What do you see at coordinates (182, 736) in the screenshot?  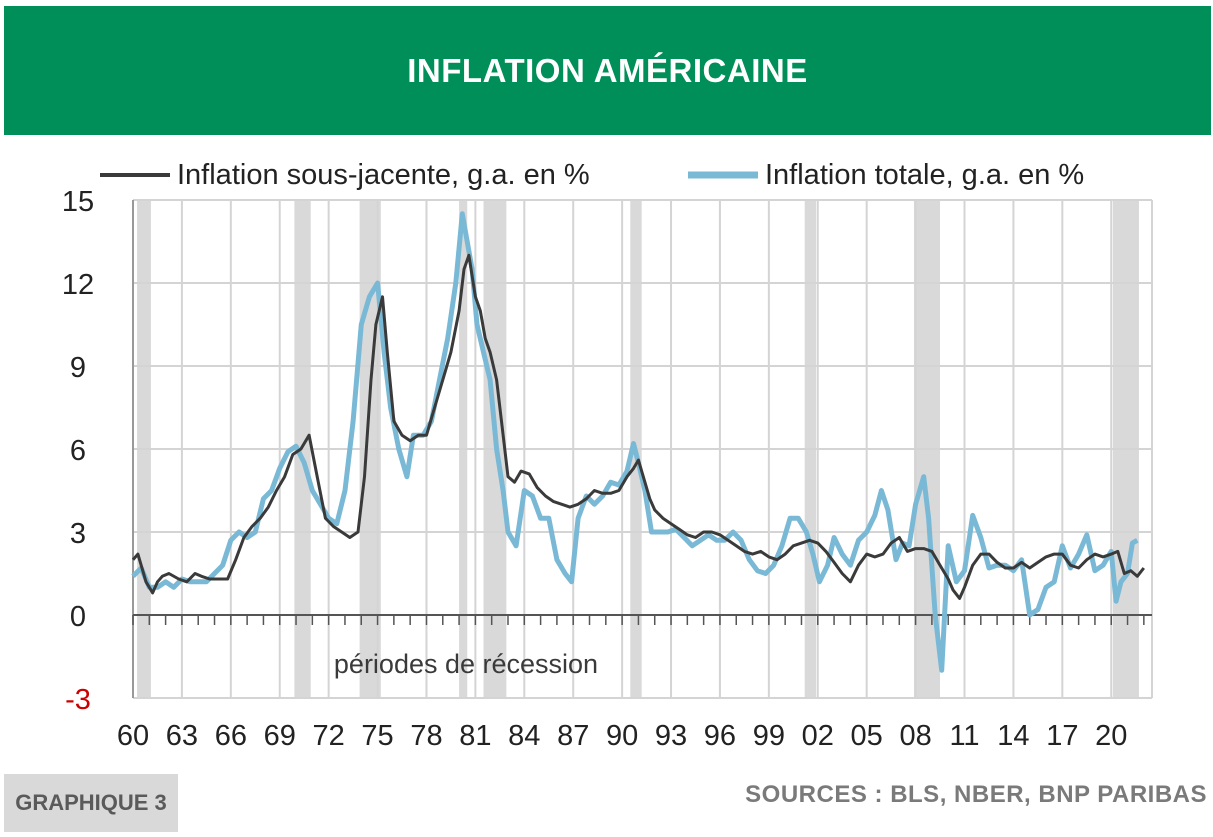 I see `x-tick-label: 63` at bounding box center [182, 736].